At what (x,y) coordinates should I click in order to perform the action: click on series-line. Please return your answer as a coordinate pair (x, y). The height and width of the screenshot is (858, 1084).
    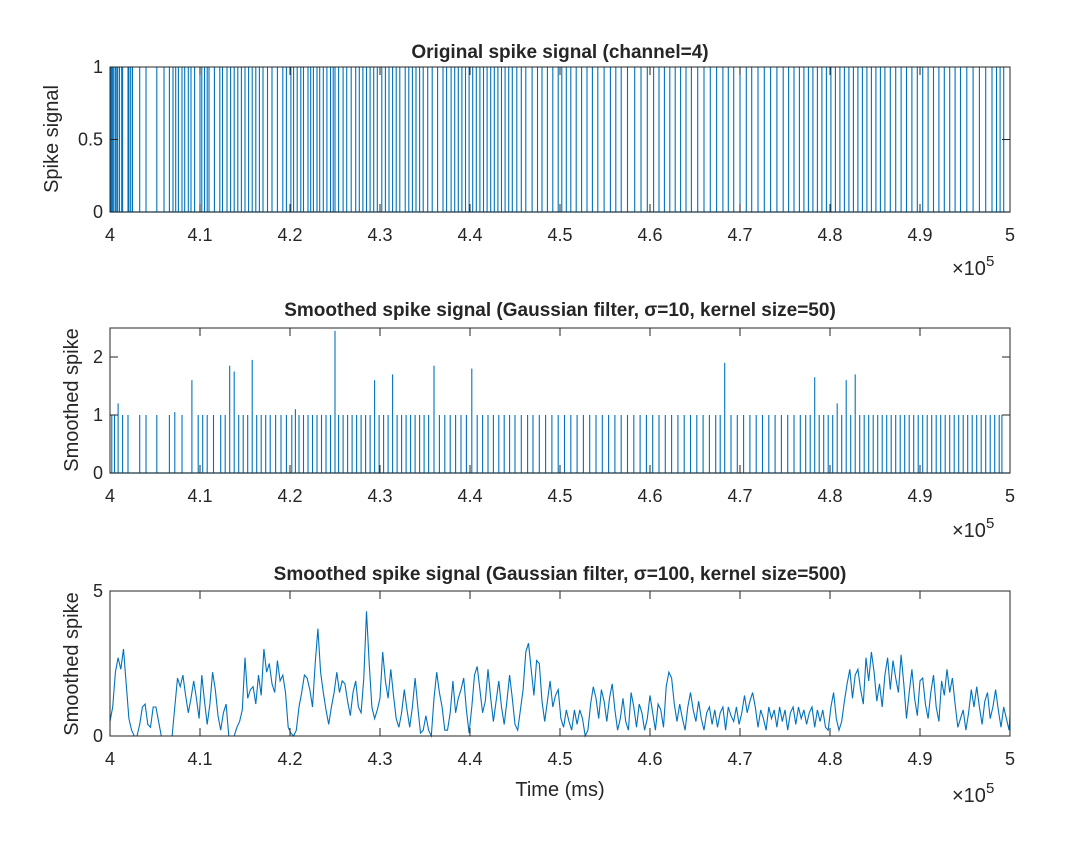
    Looking at the image, I should click on (560, 675).